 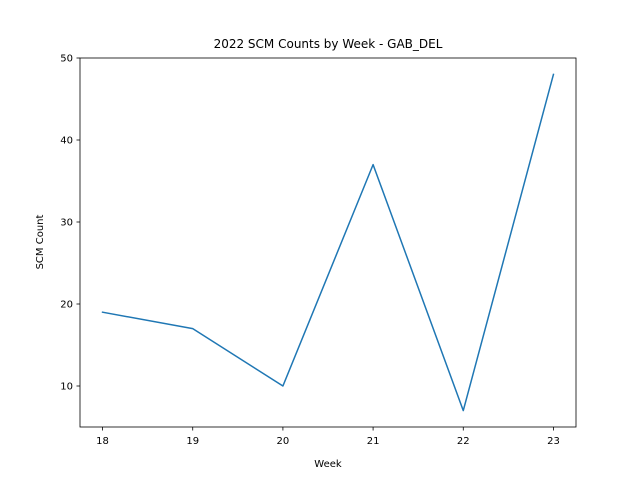 What do you see at coordinates (66, 59) in the screenshot?
I see `y-tick-label: 50` at bounding box center [66, 59].